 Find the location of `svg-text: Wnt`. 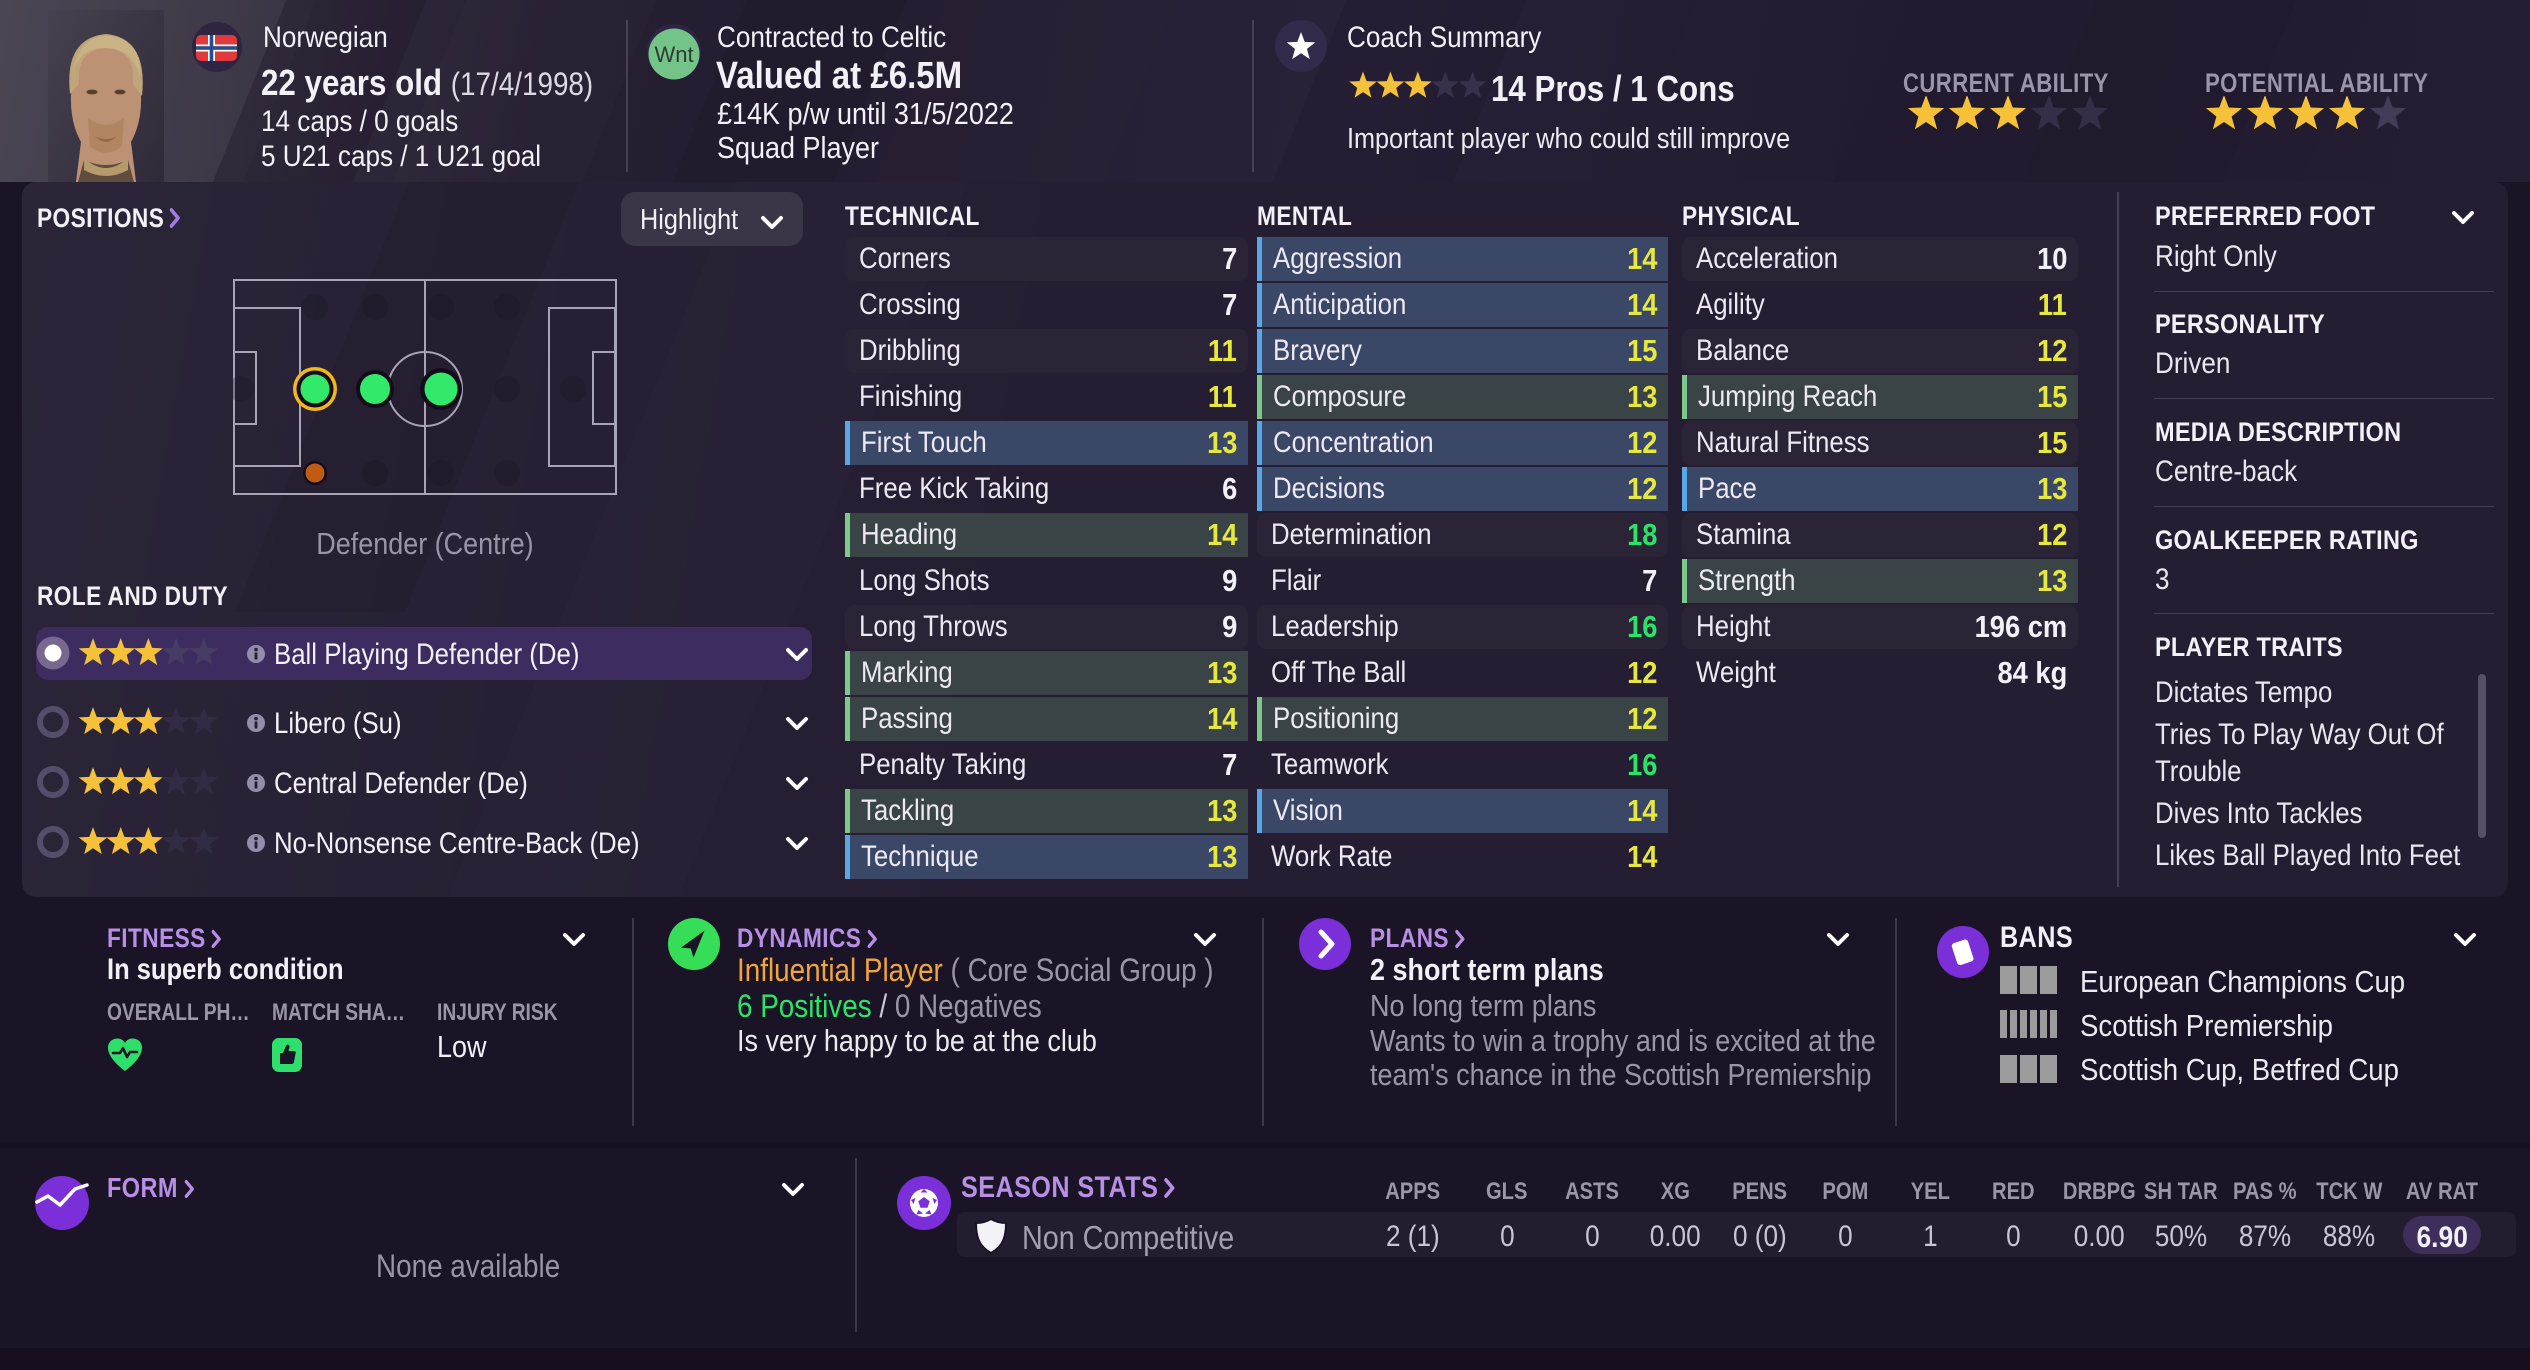

svg-text: Wnt is located at coordinates (673, 54).